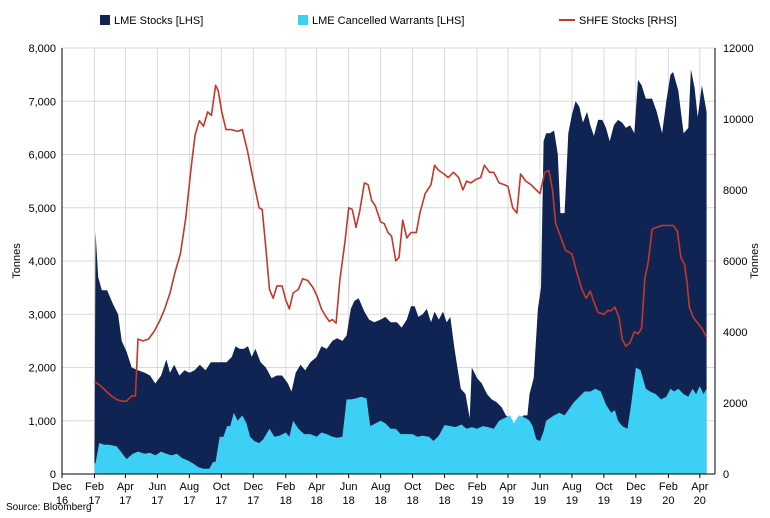  What do you see at coordinates (735, 191) in the screenshot?
I see `y-right-tick-label: 8000` at bounding box center [735, 191].